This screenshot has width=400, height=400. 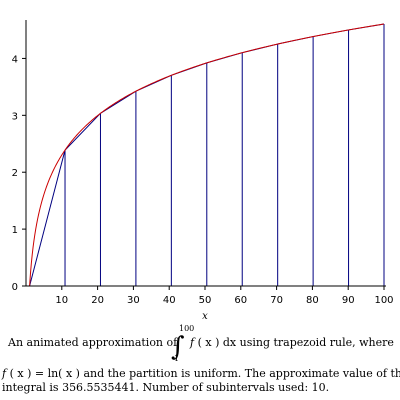 I want to click on x-tick-label-80: 80, so click(x=312, y=300).